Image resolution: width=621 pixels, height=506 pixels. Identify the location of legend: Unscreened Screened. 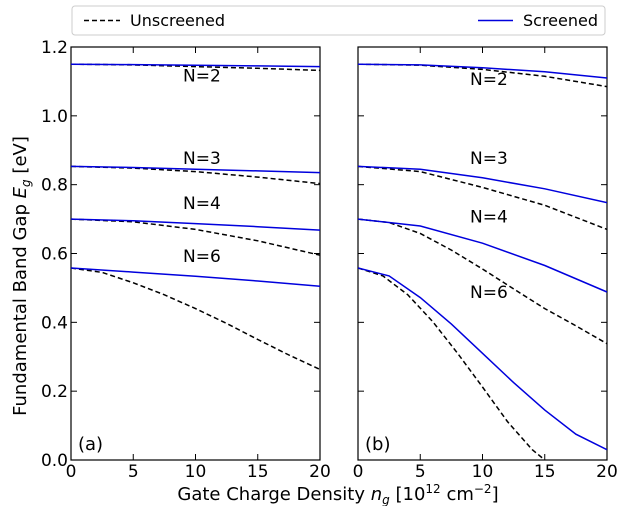
(338, 20).